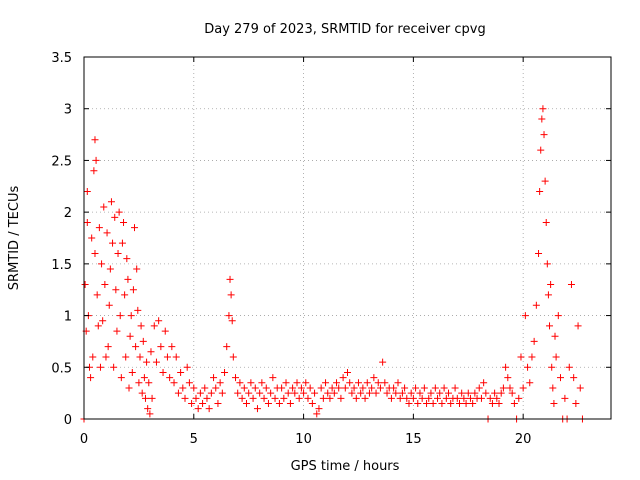  I want to click on x-tick-label: 0, so click(84, 439).